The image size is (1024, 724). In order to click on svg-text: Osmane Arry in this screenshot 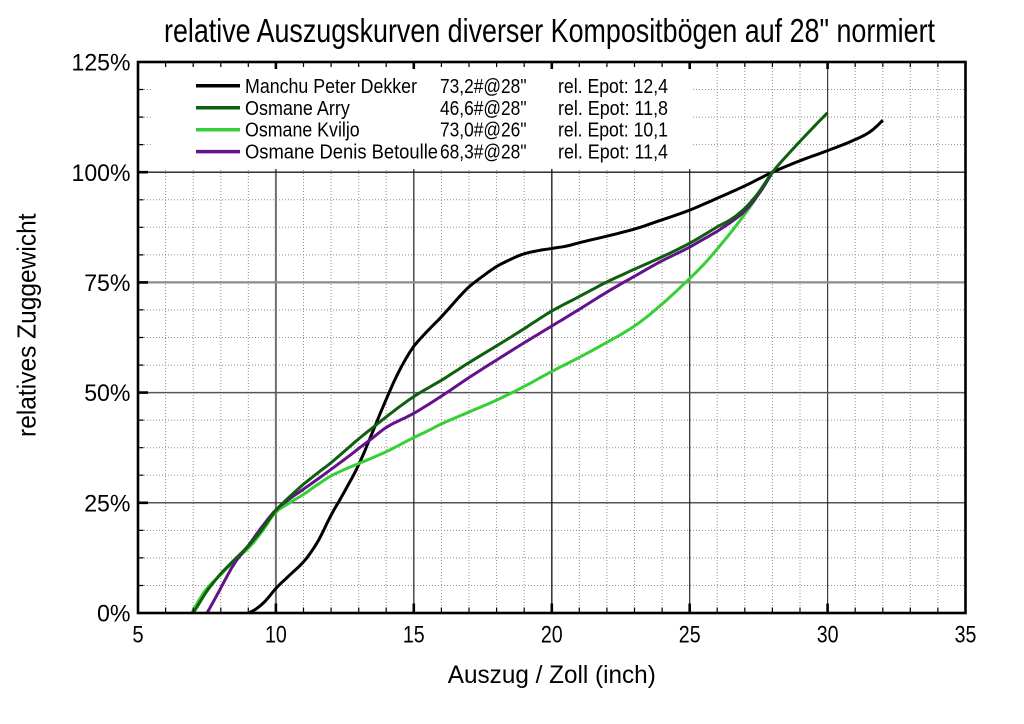, I will do `click(297, 109)`.